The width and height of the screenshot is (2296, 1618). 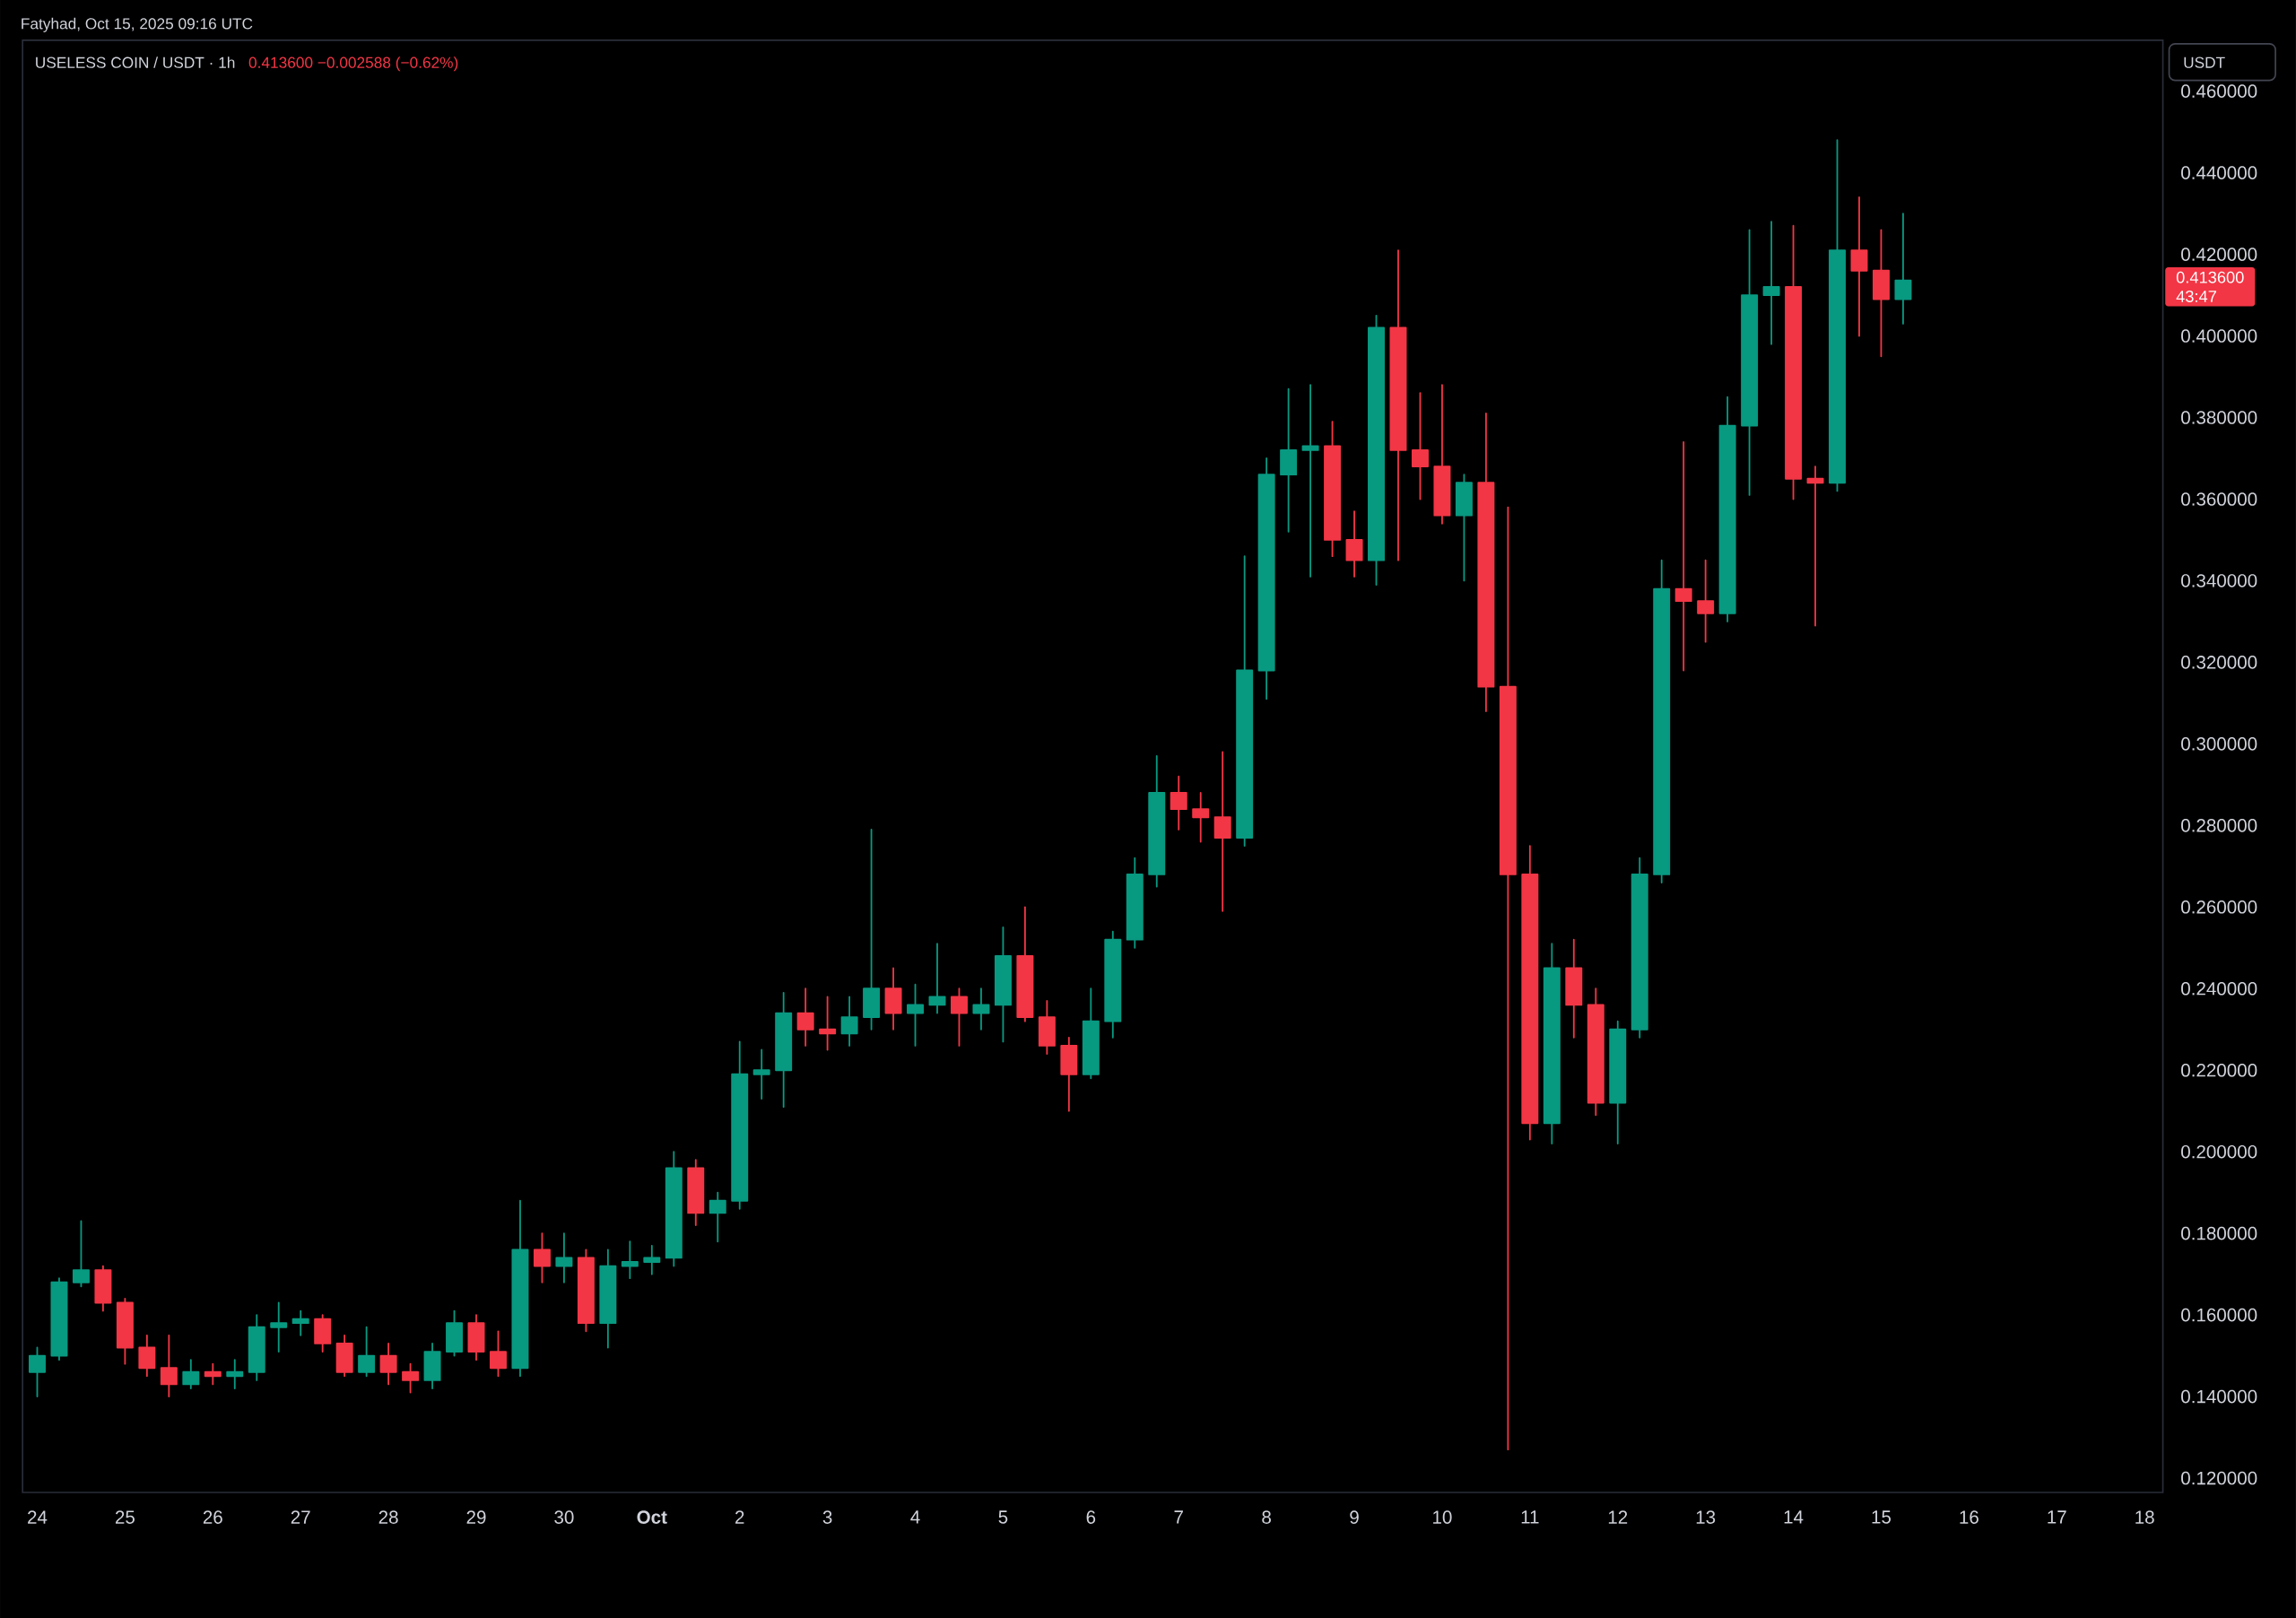 What do you see at coordinates (2057, 1517) in the screenshot?
I see `x-tick-label: 17` at bounding box center [2057, 1517].